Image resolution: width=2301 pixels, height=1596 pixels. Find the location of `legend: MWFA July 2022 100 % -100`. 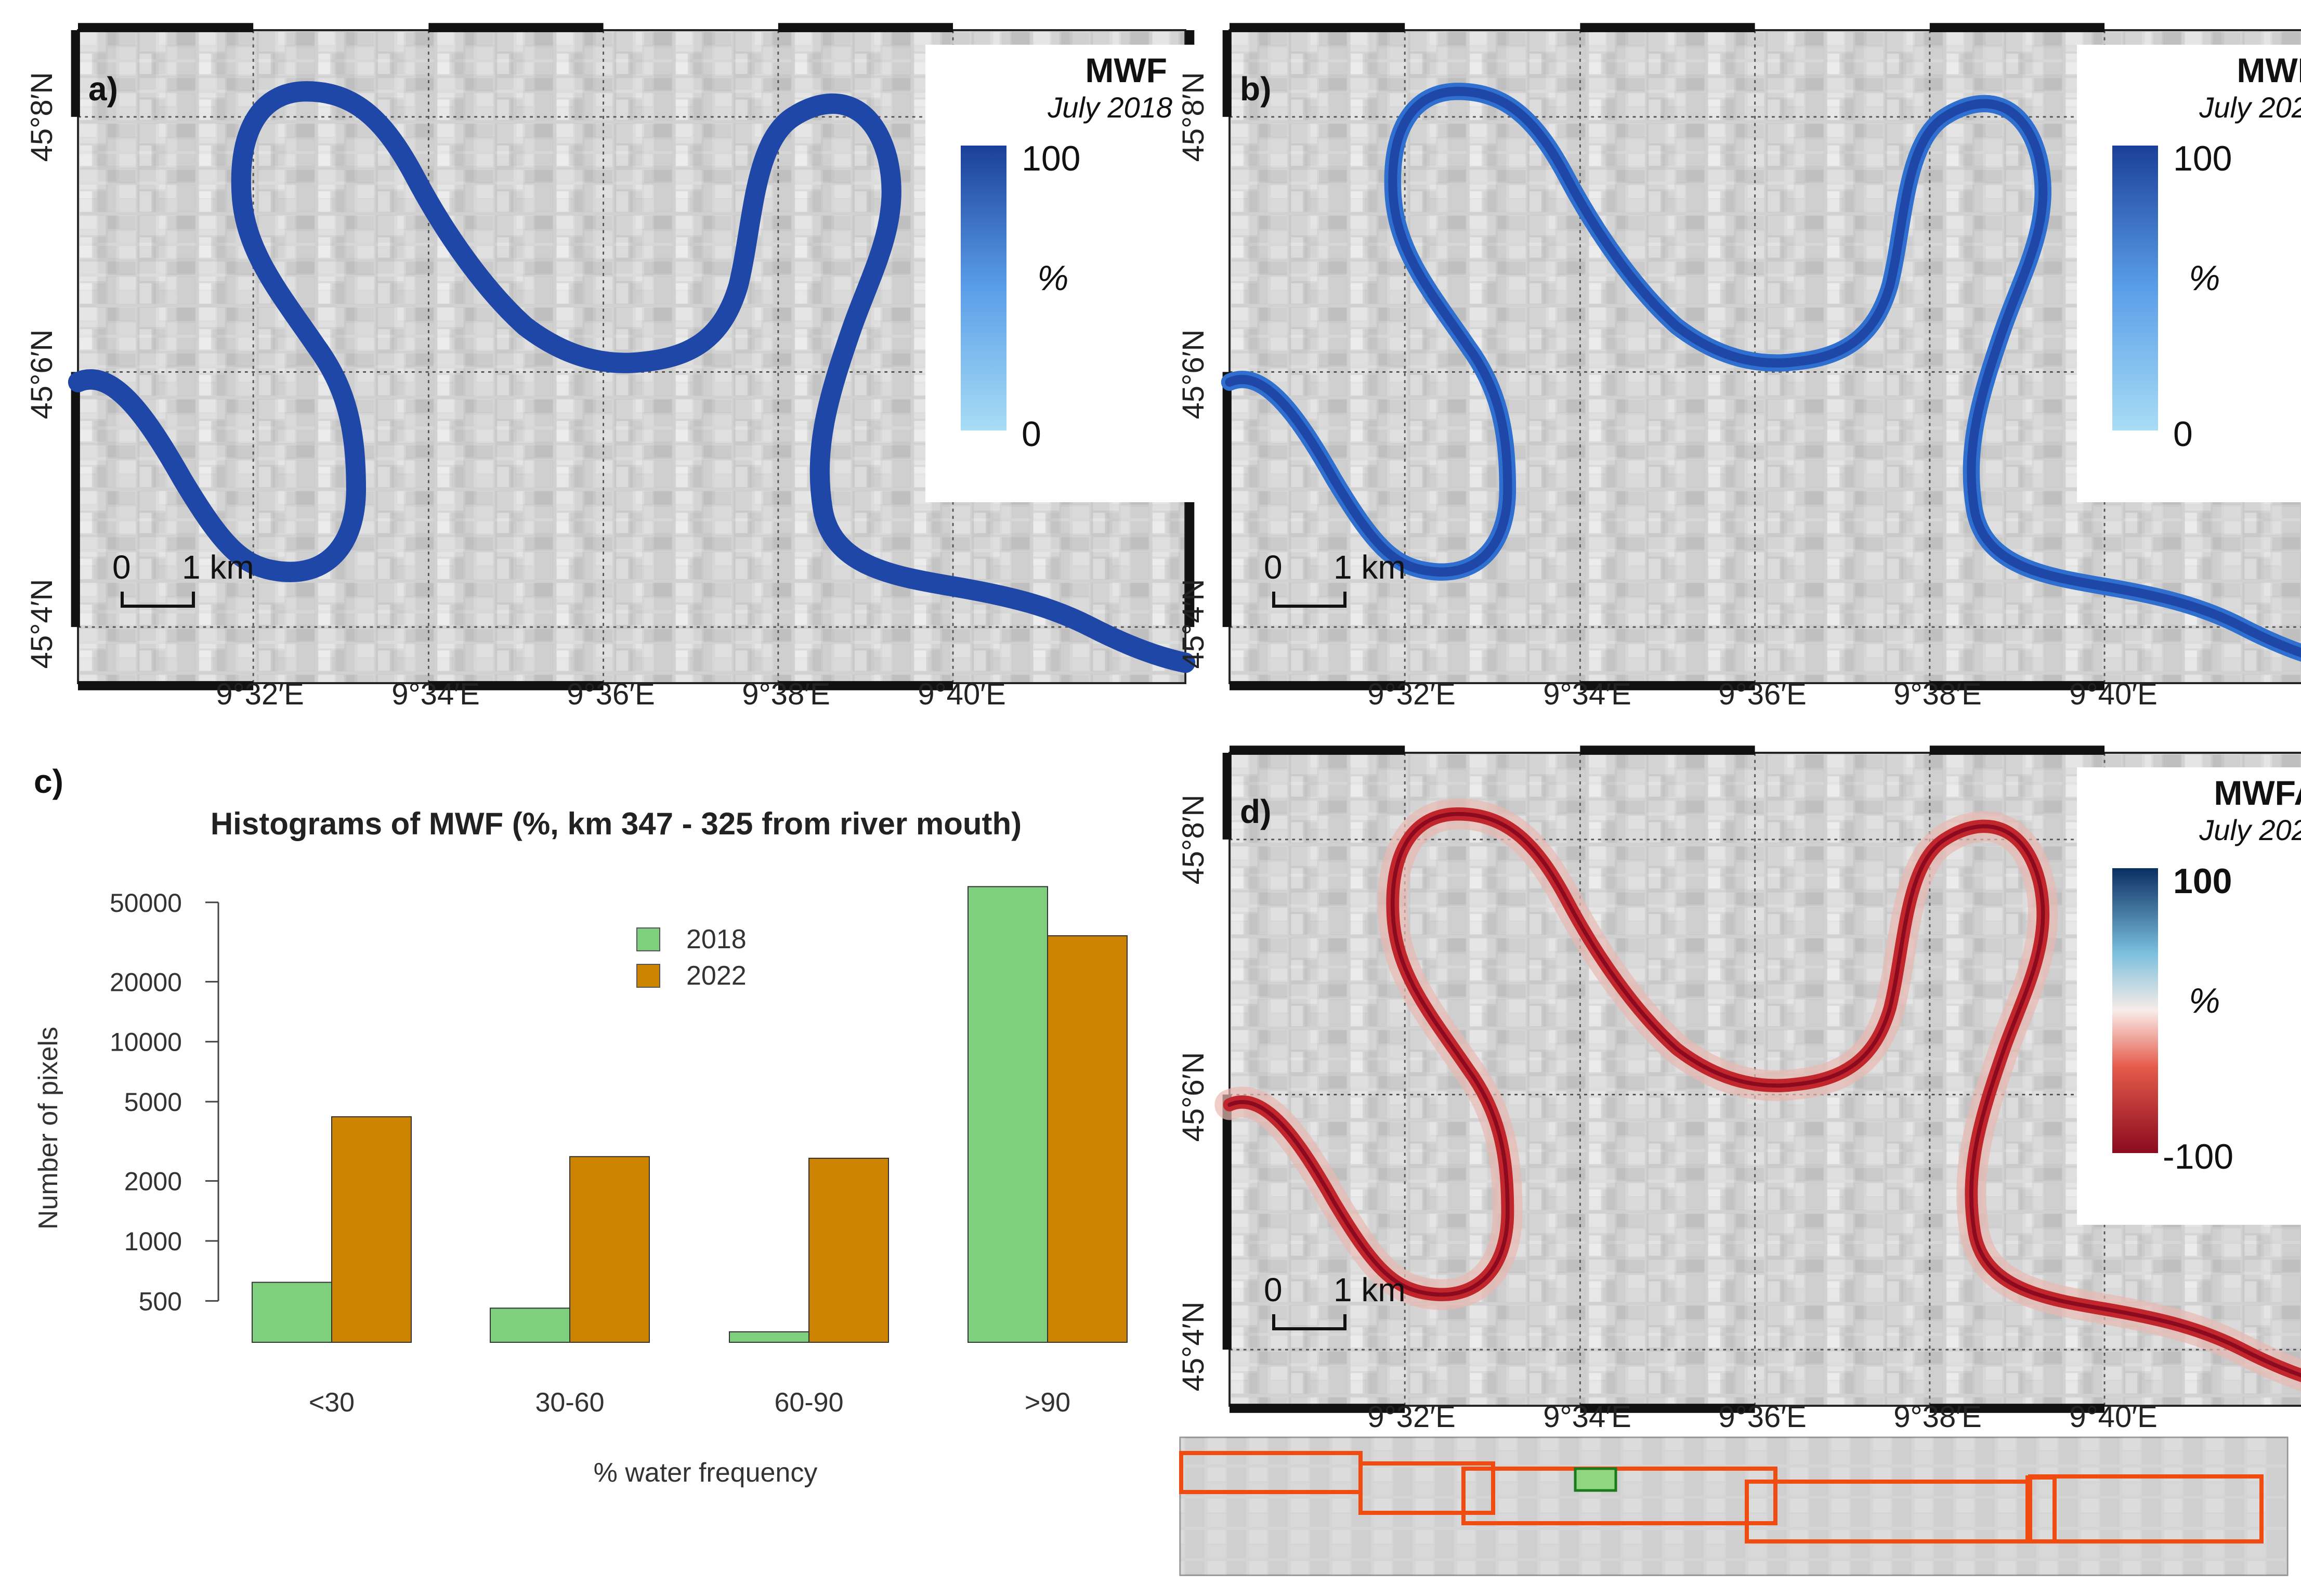

legend: MWFA July 2022 100 % -100 is located at coordinates (2189, 996).